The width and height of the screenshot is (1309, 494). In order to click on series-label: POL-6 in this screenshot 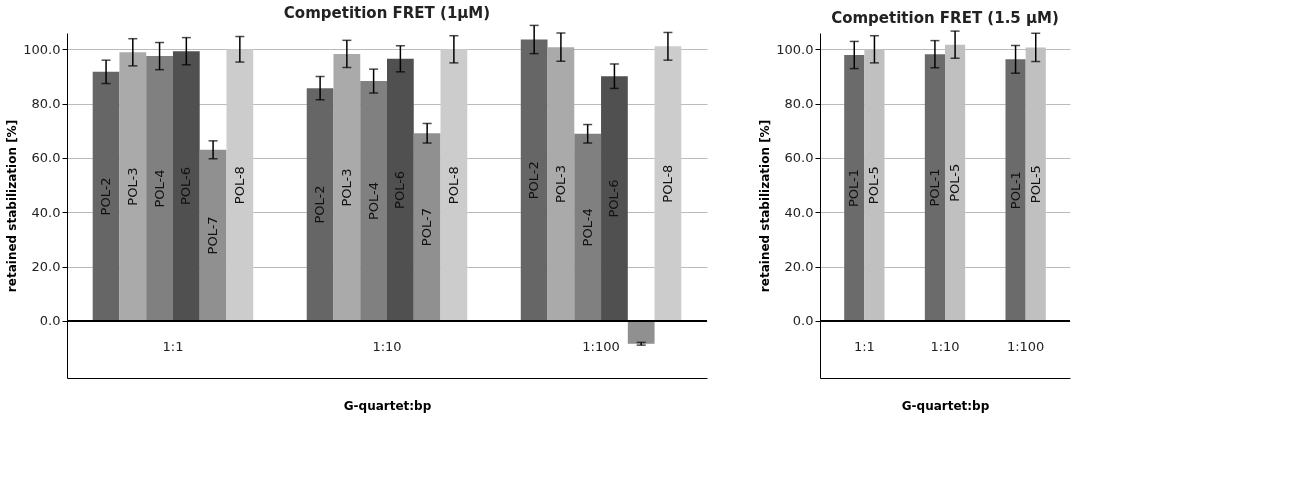, I will do `click(614, 198)`.